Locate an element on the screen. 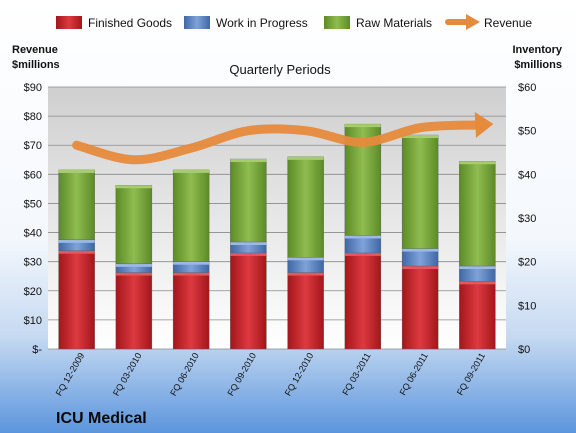 This screenshot has width=576, height=433. legend-swatch-raw-materials is located at coordinates (337, 22).